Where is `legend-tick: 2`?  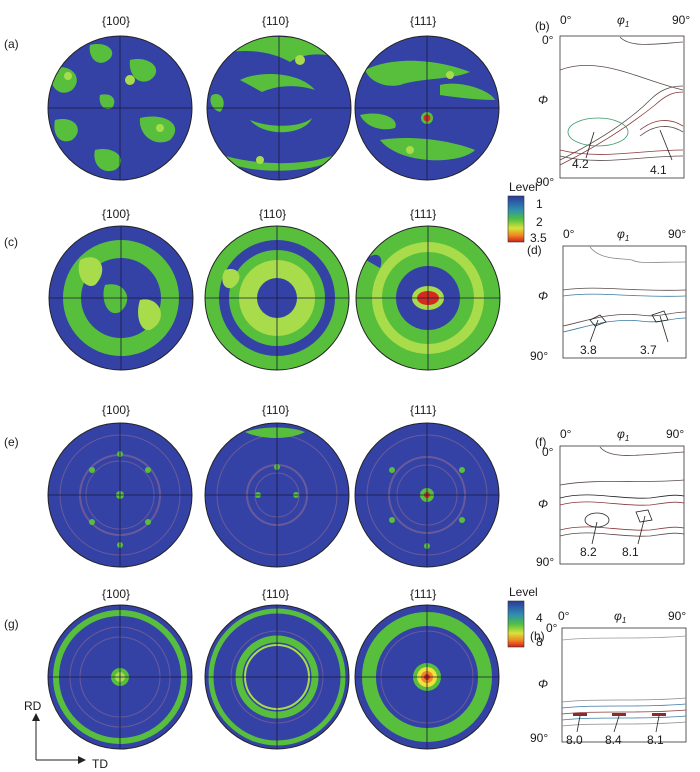
legend-tick: 2 is located at coordinates (539, 222).